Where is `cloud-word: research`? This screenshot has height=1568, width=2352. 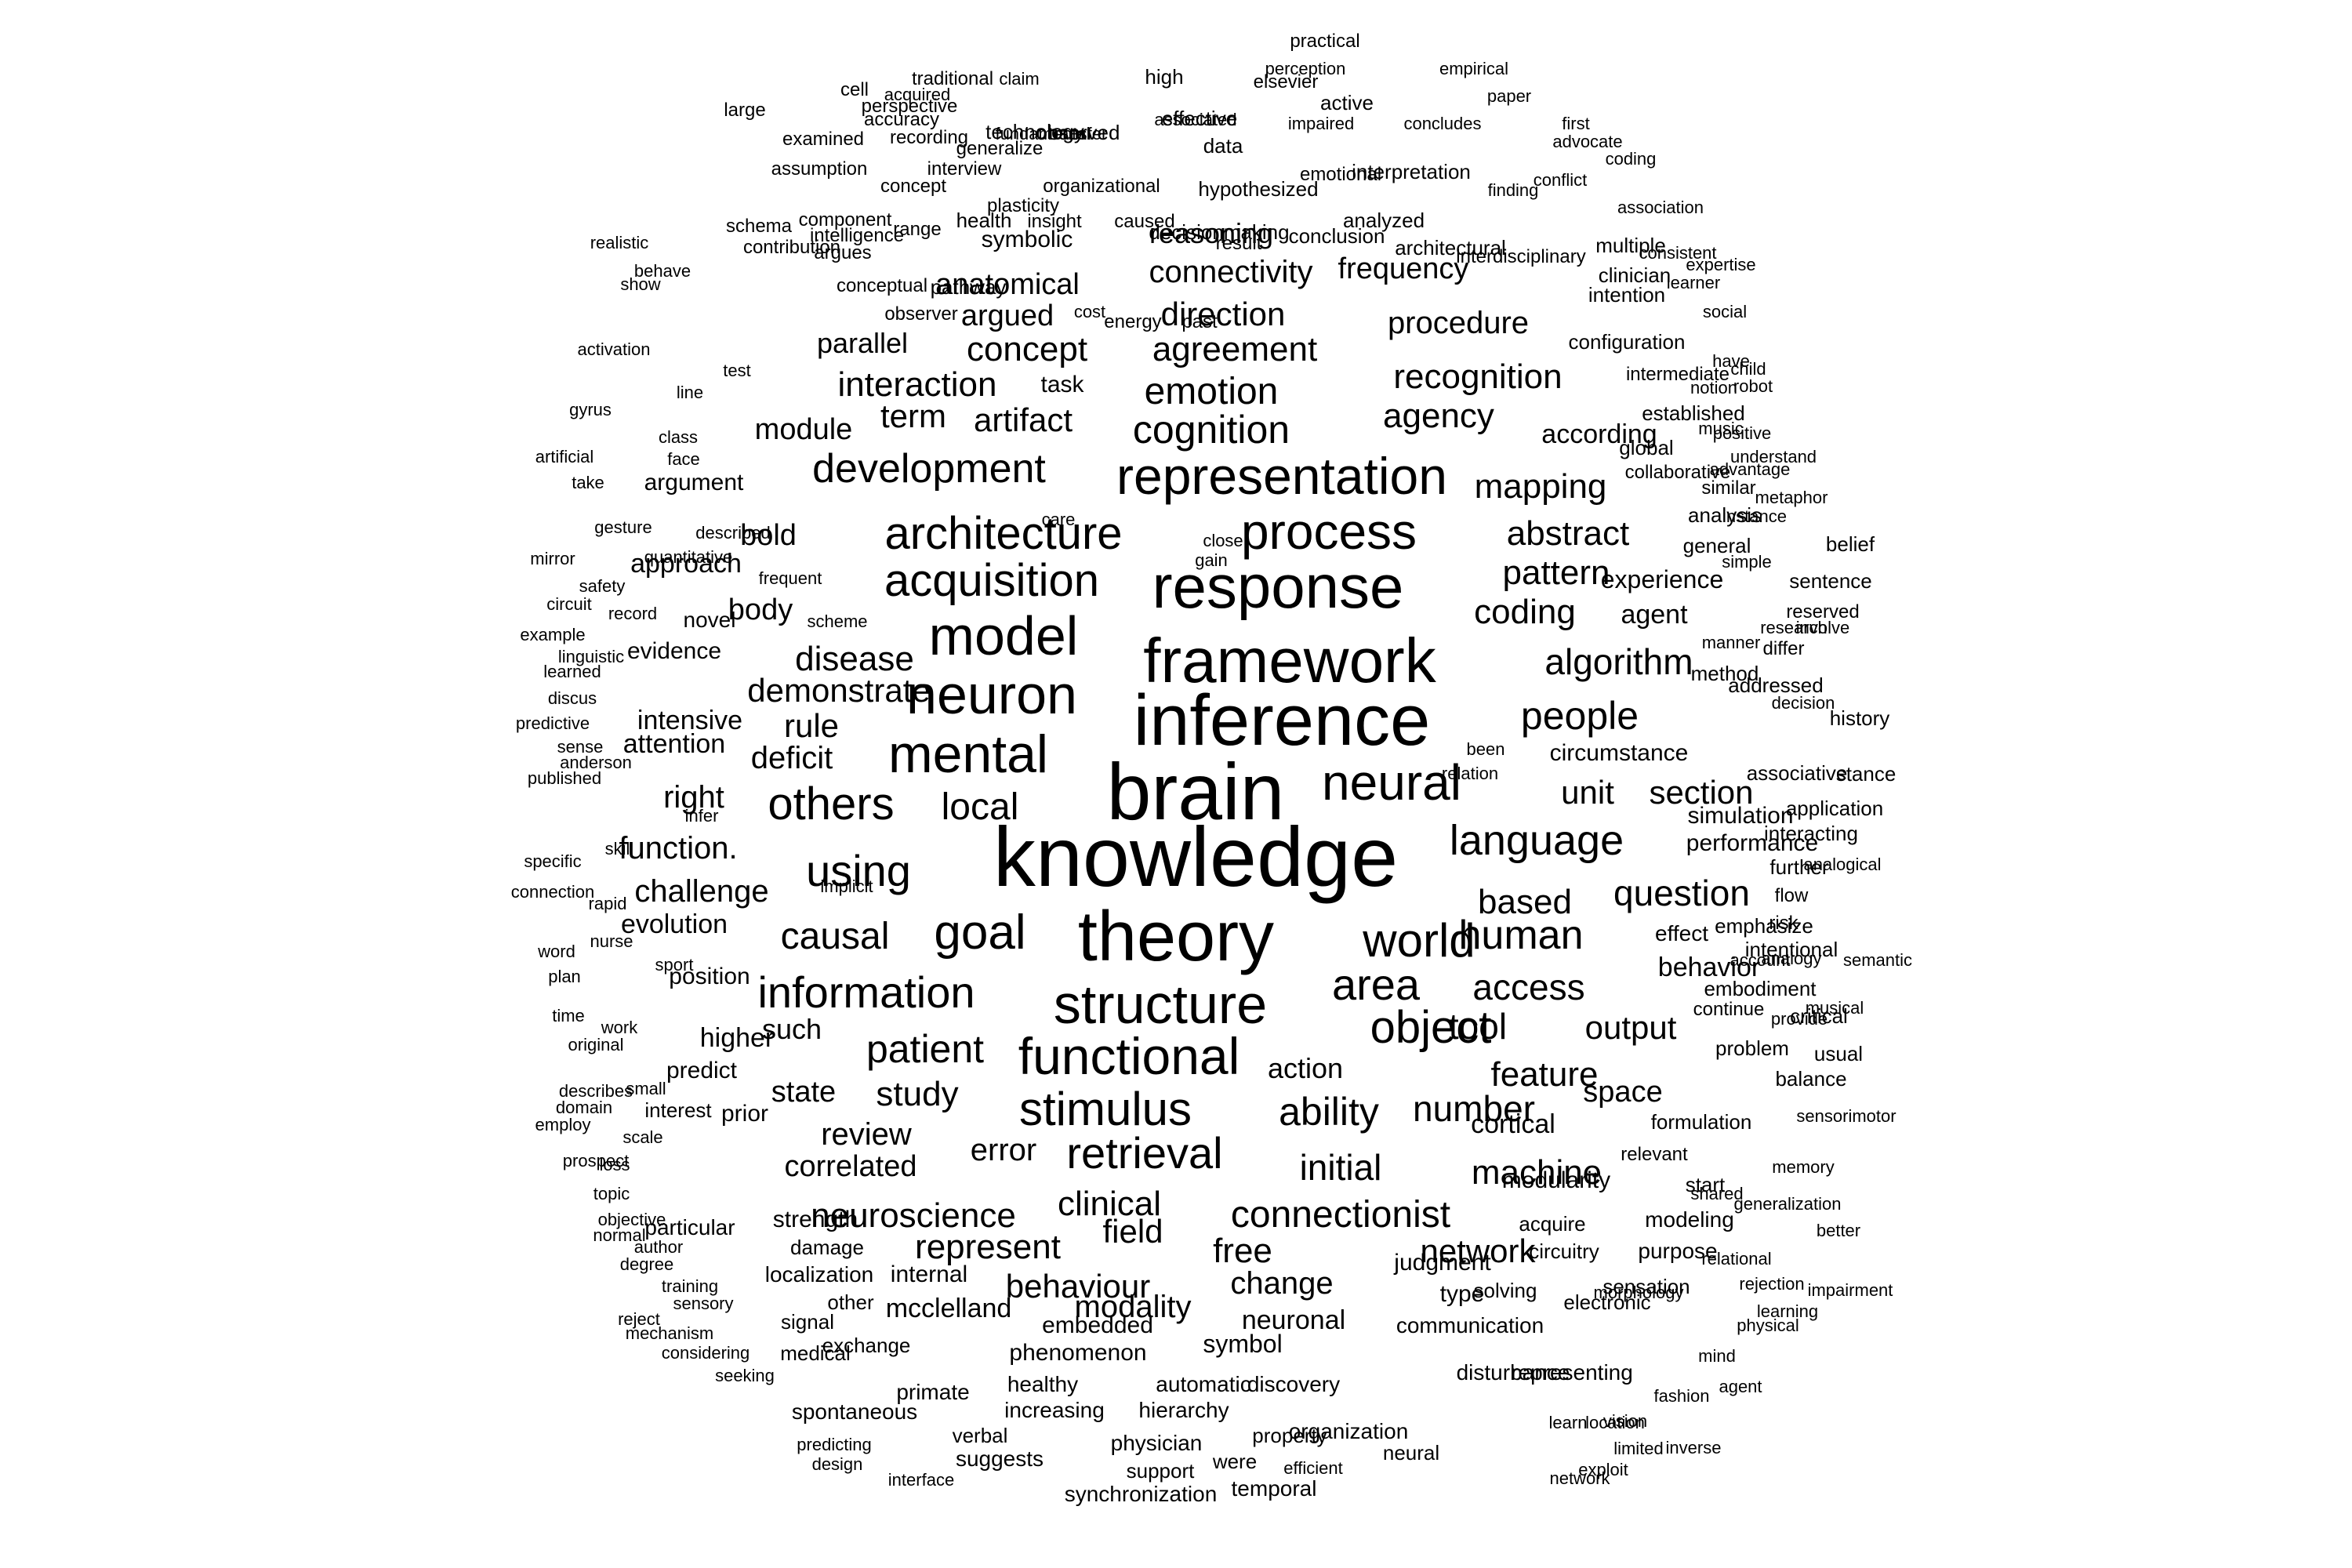 cloud-word: research is located at coordinates (1794, 627).